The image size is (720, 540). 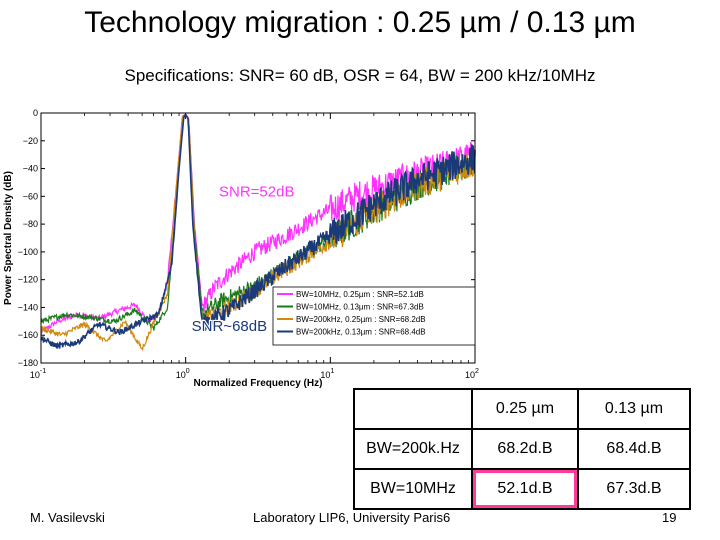 I want to click on y-tick-label: 0, so click(x=35, y=113).